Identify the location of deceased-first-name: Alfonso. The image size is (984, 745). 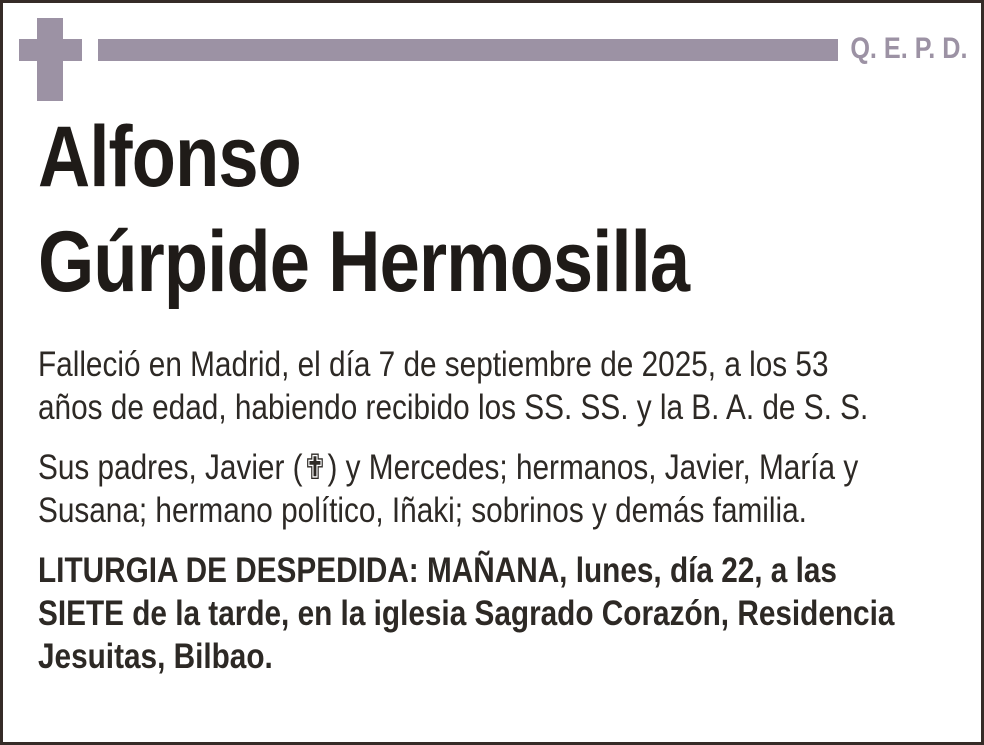
(170, 157).